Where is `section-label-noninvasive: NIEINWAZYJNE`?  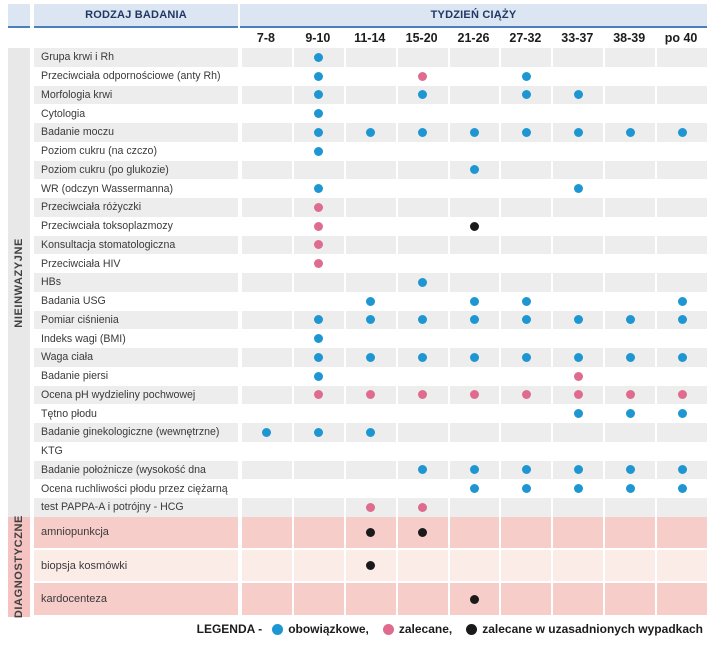 section-label-noninvasive: NIEINWAZYJNE is located at coordinates (19, 282).